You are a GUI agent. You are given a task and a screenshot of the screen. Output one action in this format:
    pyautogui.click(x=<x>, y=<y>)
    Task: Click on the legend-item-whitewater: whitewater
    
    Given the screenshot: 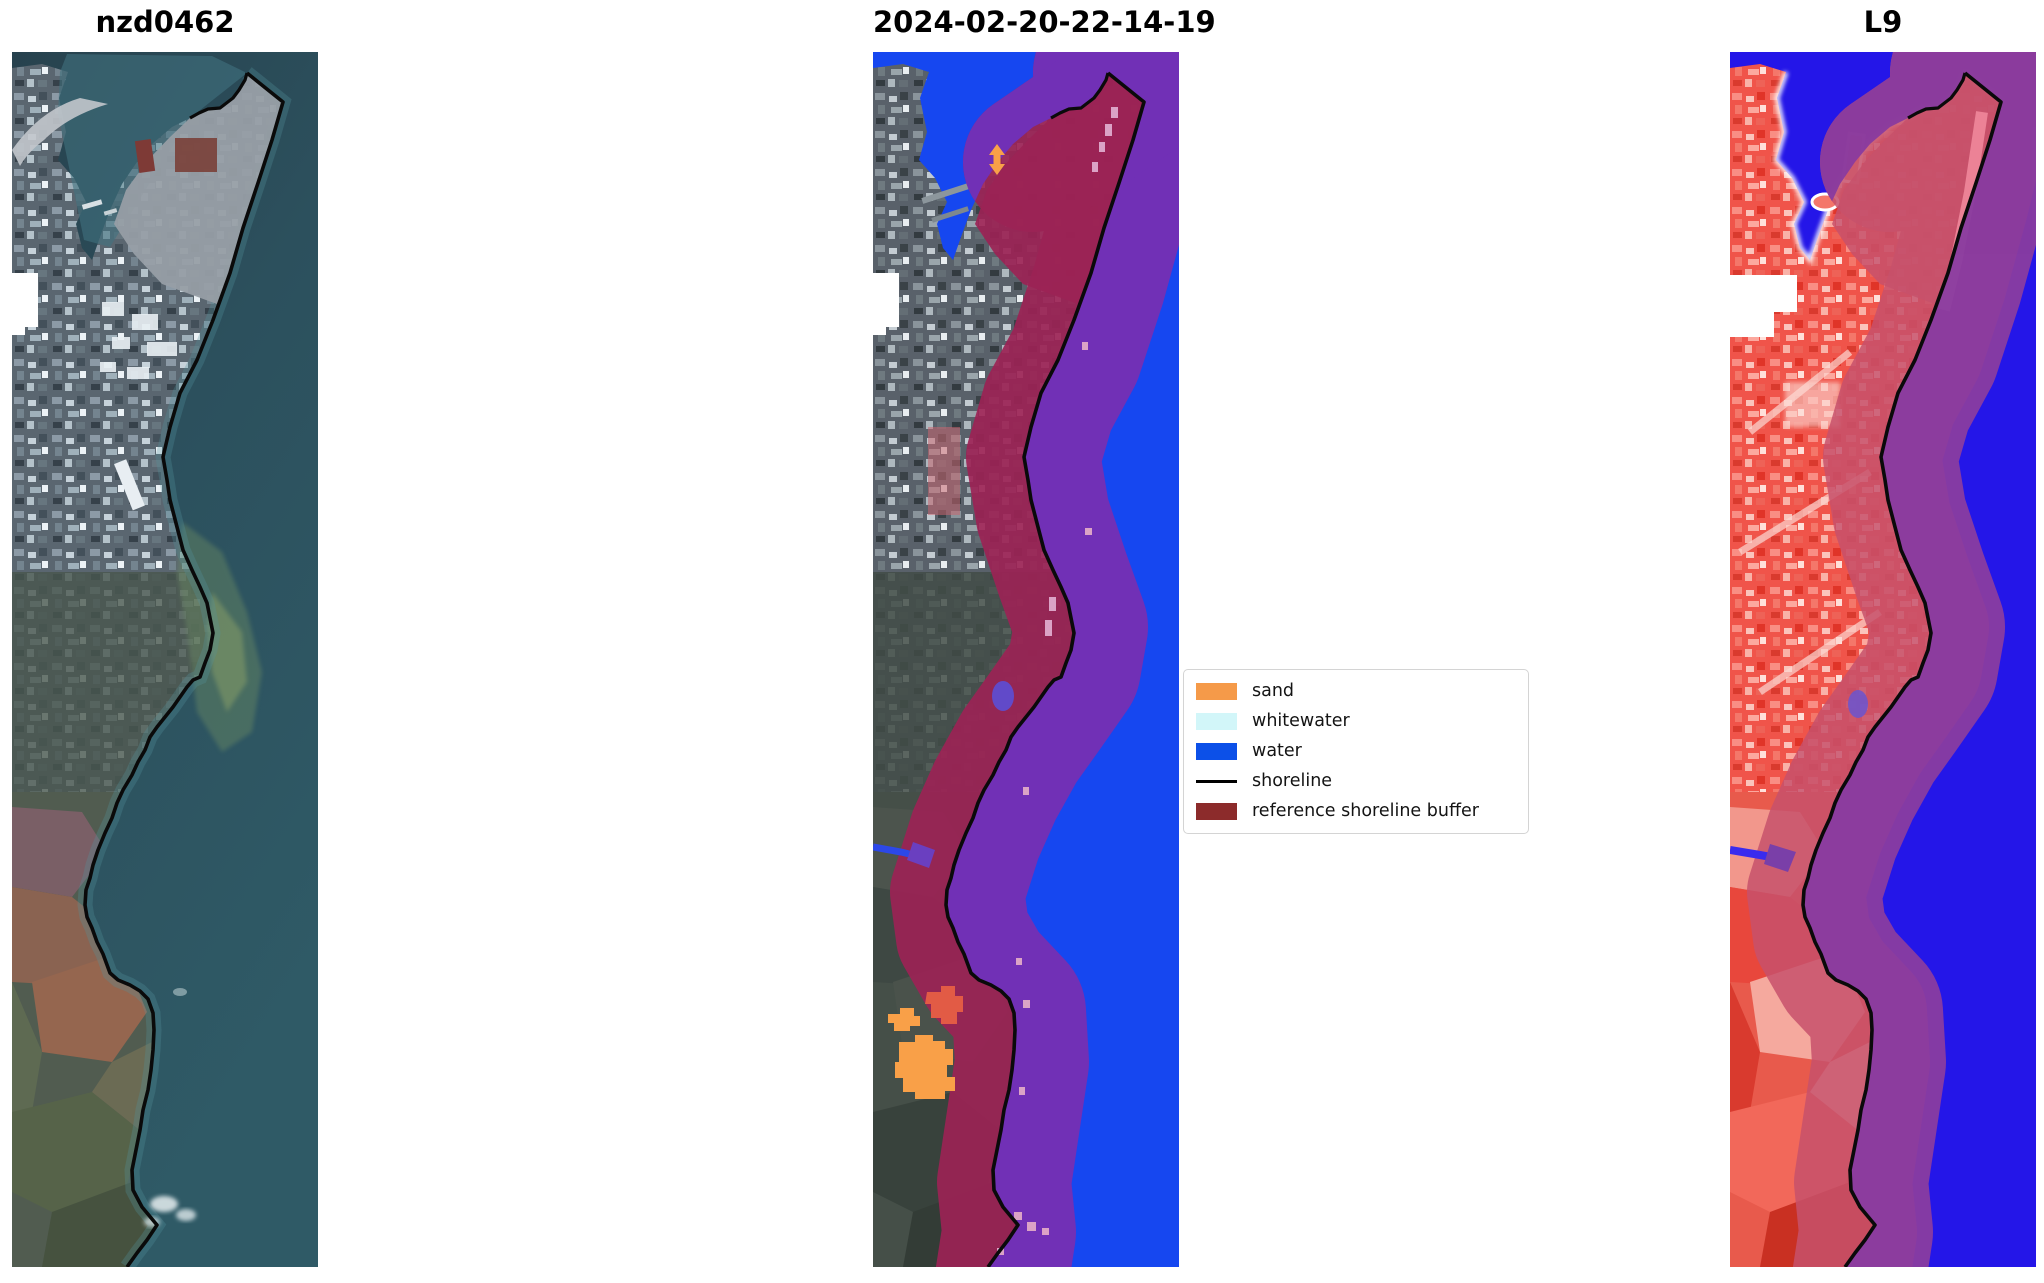 What is the action you would take?
    pyautogui.click(x=1356, y=721)
    